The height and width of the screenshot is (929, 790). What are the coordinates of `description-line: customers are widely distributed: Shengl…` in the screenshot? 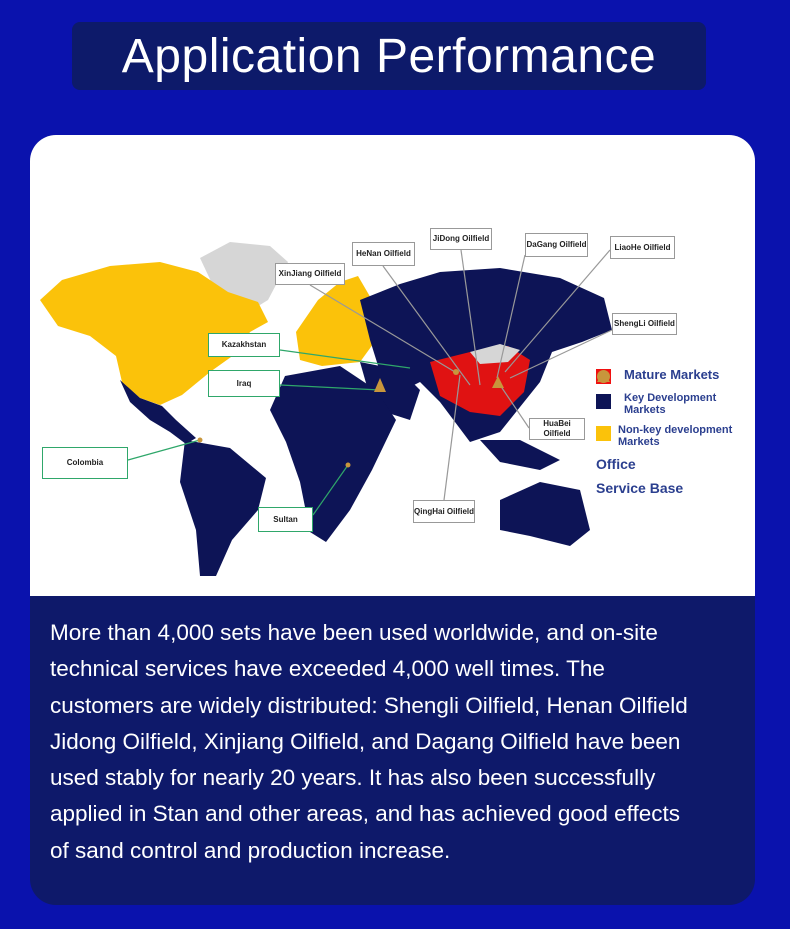 It's located at (369, 705).